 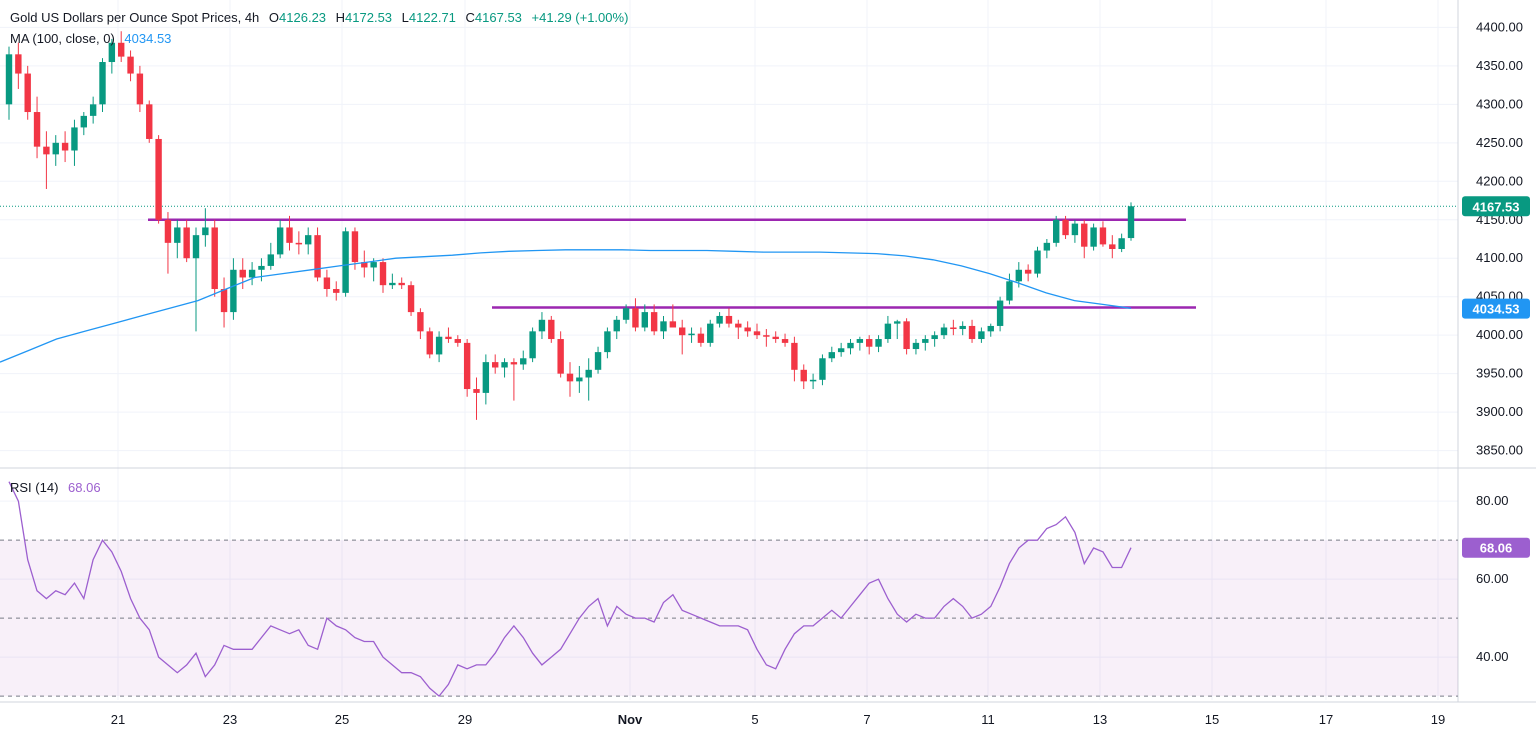 What do you see at coordinates (566, 306) in the screenshot?
I see `ma-line` at bounding box center [566, 306].